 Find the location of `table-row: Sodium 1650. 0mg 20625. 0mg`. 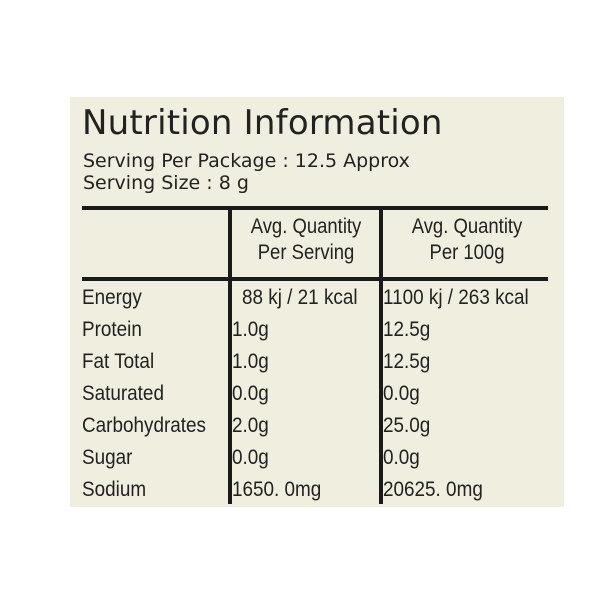

table-row: Sodium 1650. 0mg 20625. 0mg is located at coordinates (322, 494).